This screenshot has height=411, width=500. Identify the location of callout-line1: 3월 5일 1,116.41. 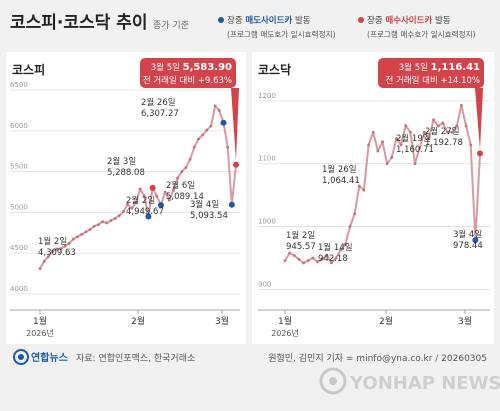
(439, 67).